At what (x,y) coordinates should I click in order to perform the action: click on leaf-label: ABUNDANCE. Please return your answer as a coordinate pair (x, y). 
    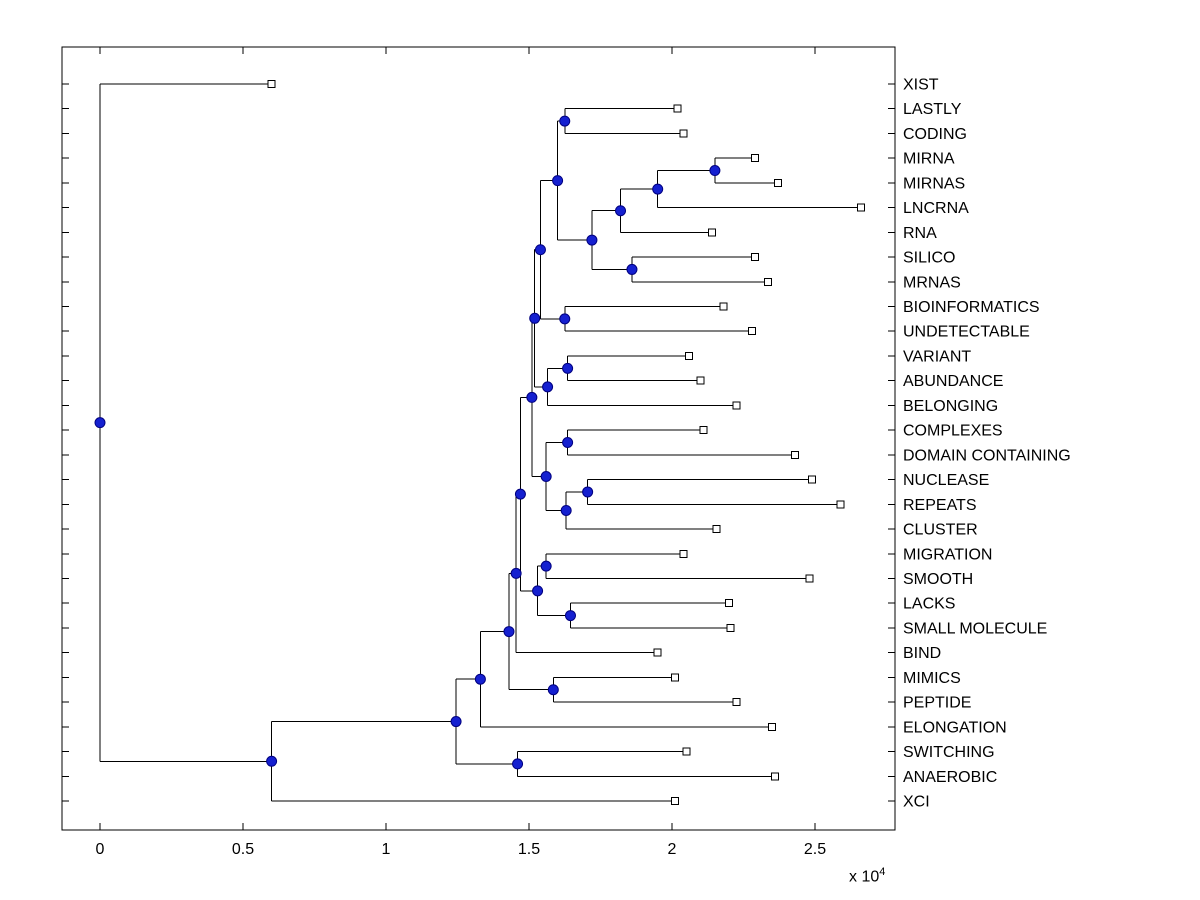
    Looking at the image, I should click on (953, 381).